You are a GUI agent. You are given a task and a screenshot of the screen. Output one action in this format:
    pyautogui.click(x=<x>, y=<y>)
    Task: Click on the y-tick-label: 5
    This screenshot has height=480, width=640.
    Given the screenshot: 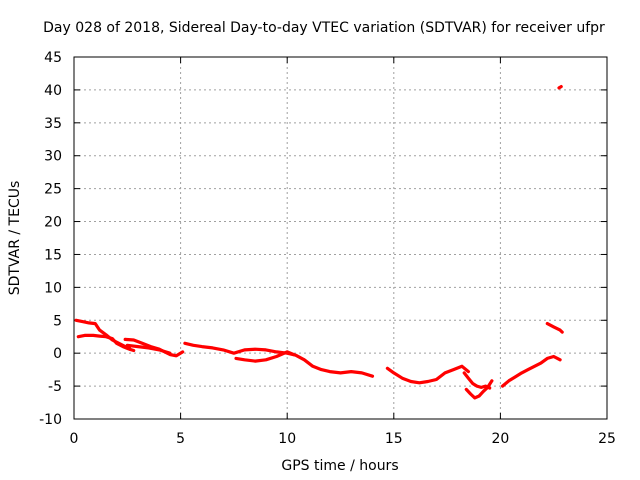 What is the action you would take?
    pyautogui.click(x=57, y=321)
    